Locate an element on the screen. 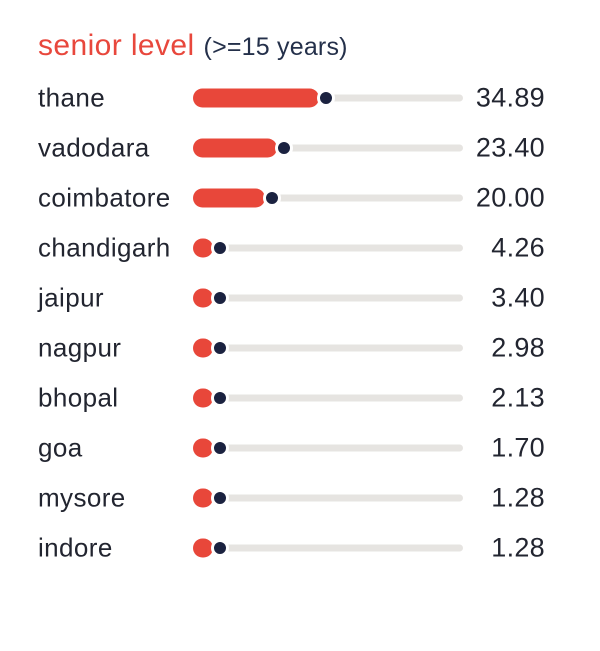 This screenshot has width=600, height=651. value-label: 20.00 is located at coordinates (510, 197).